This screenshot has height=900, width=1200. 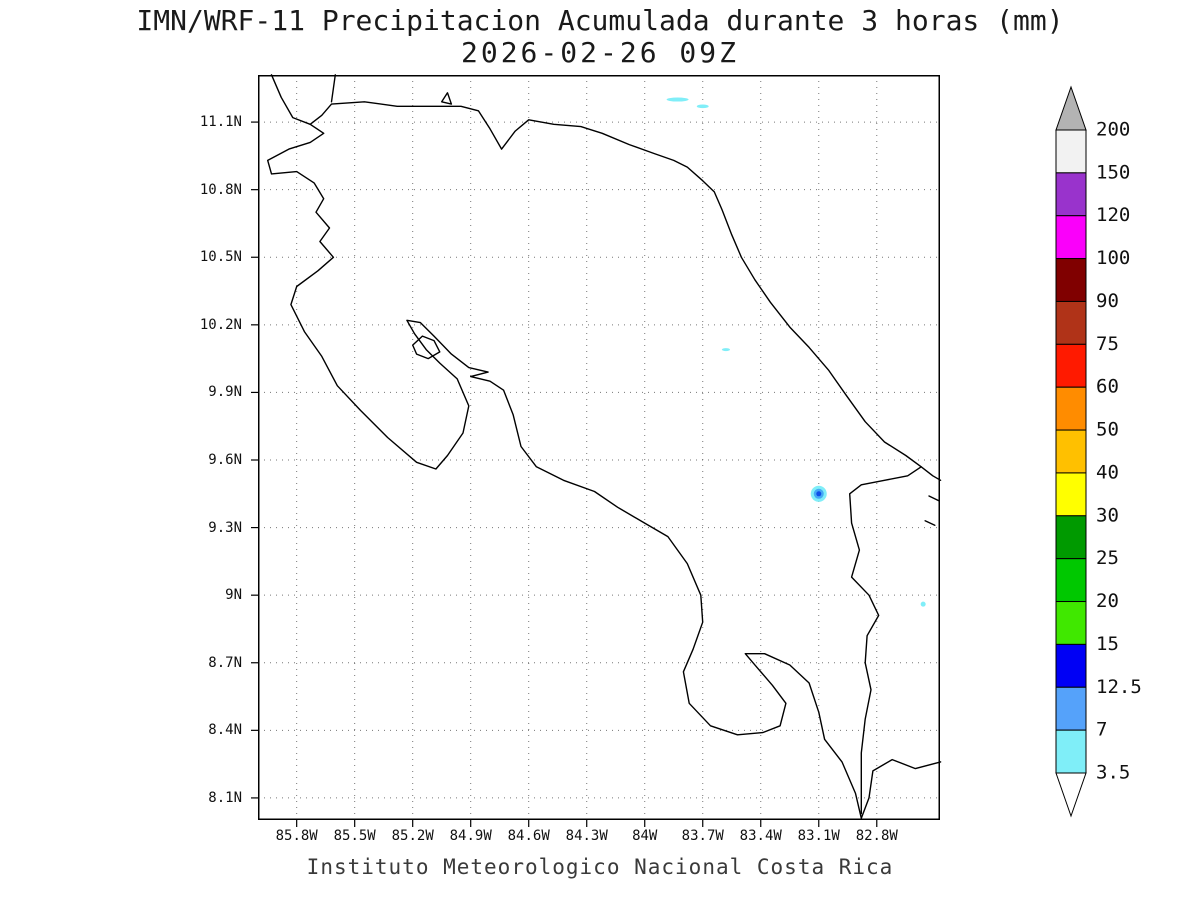 What do you see at coordinates (470, 836) in the screenshot?
I see `x-axis-tick-label: 84.9W` at bounding box center [470, 836].